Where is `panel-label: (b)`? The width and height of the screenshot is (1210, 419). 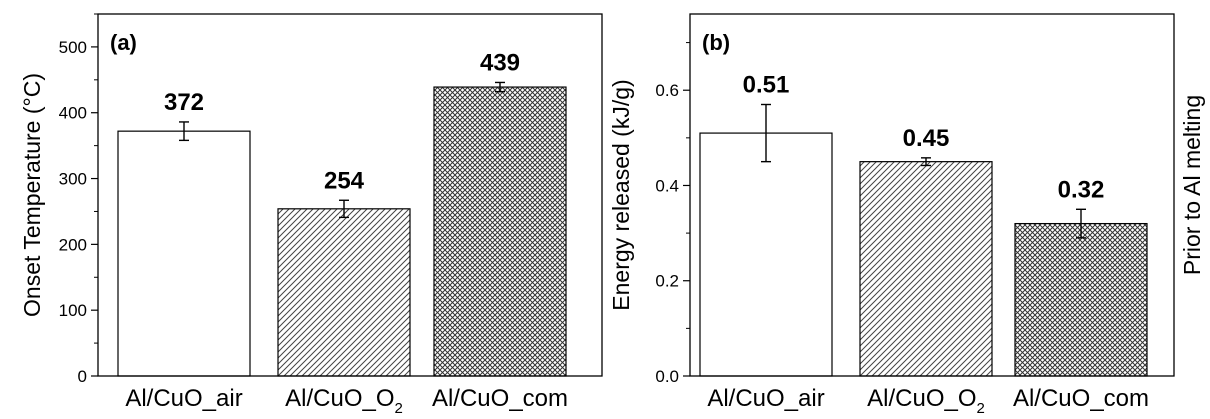
panel-label: (b) is located at coordinates (716, 42).